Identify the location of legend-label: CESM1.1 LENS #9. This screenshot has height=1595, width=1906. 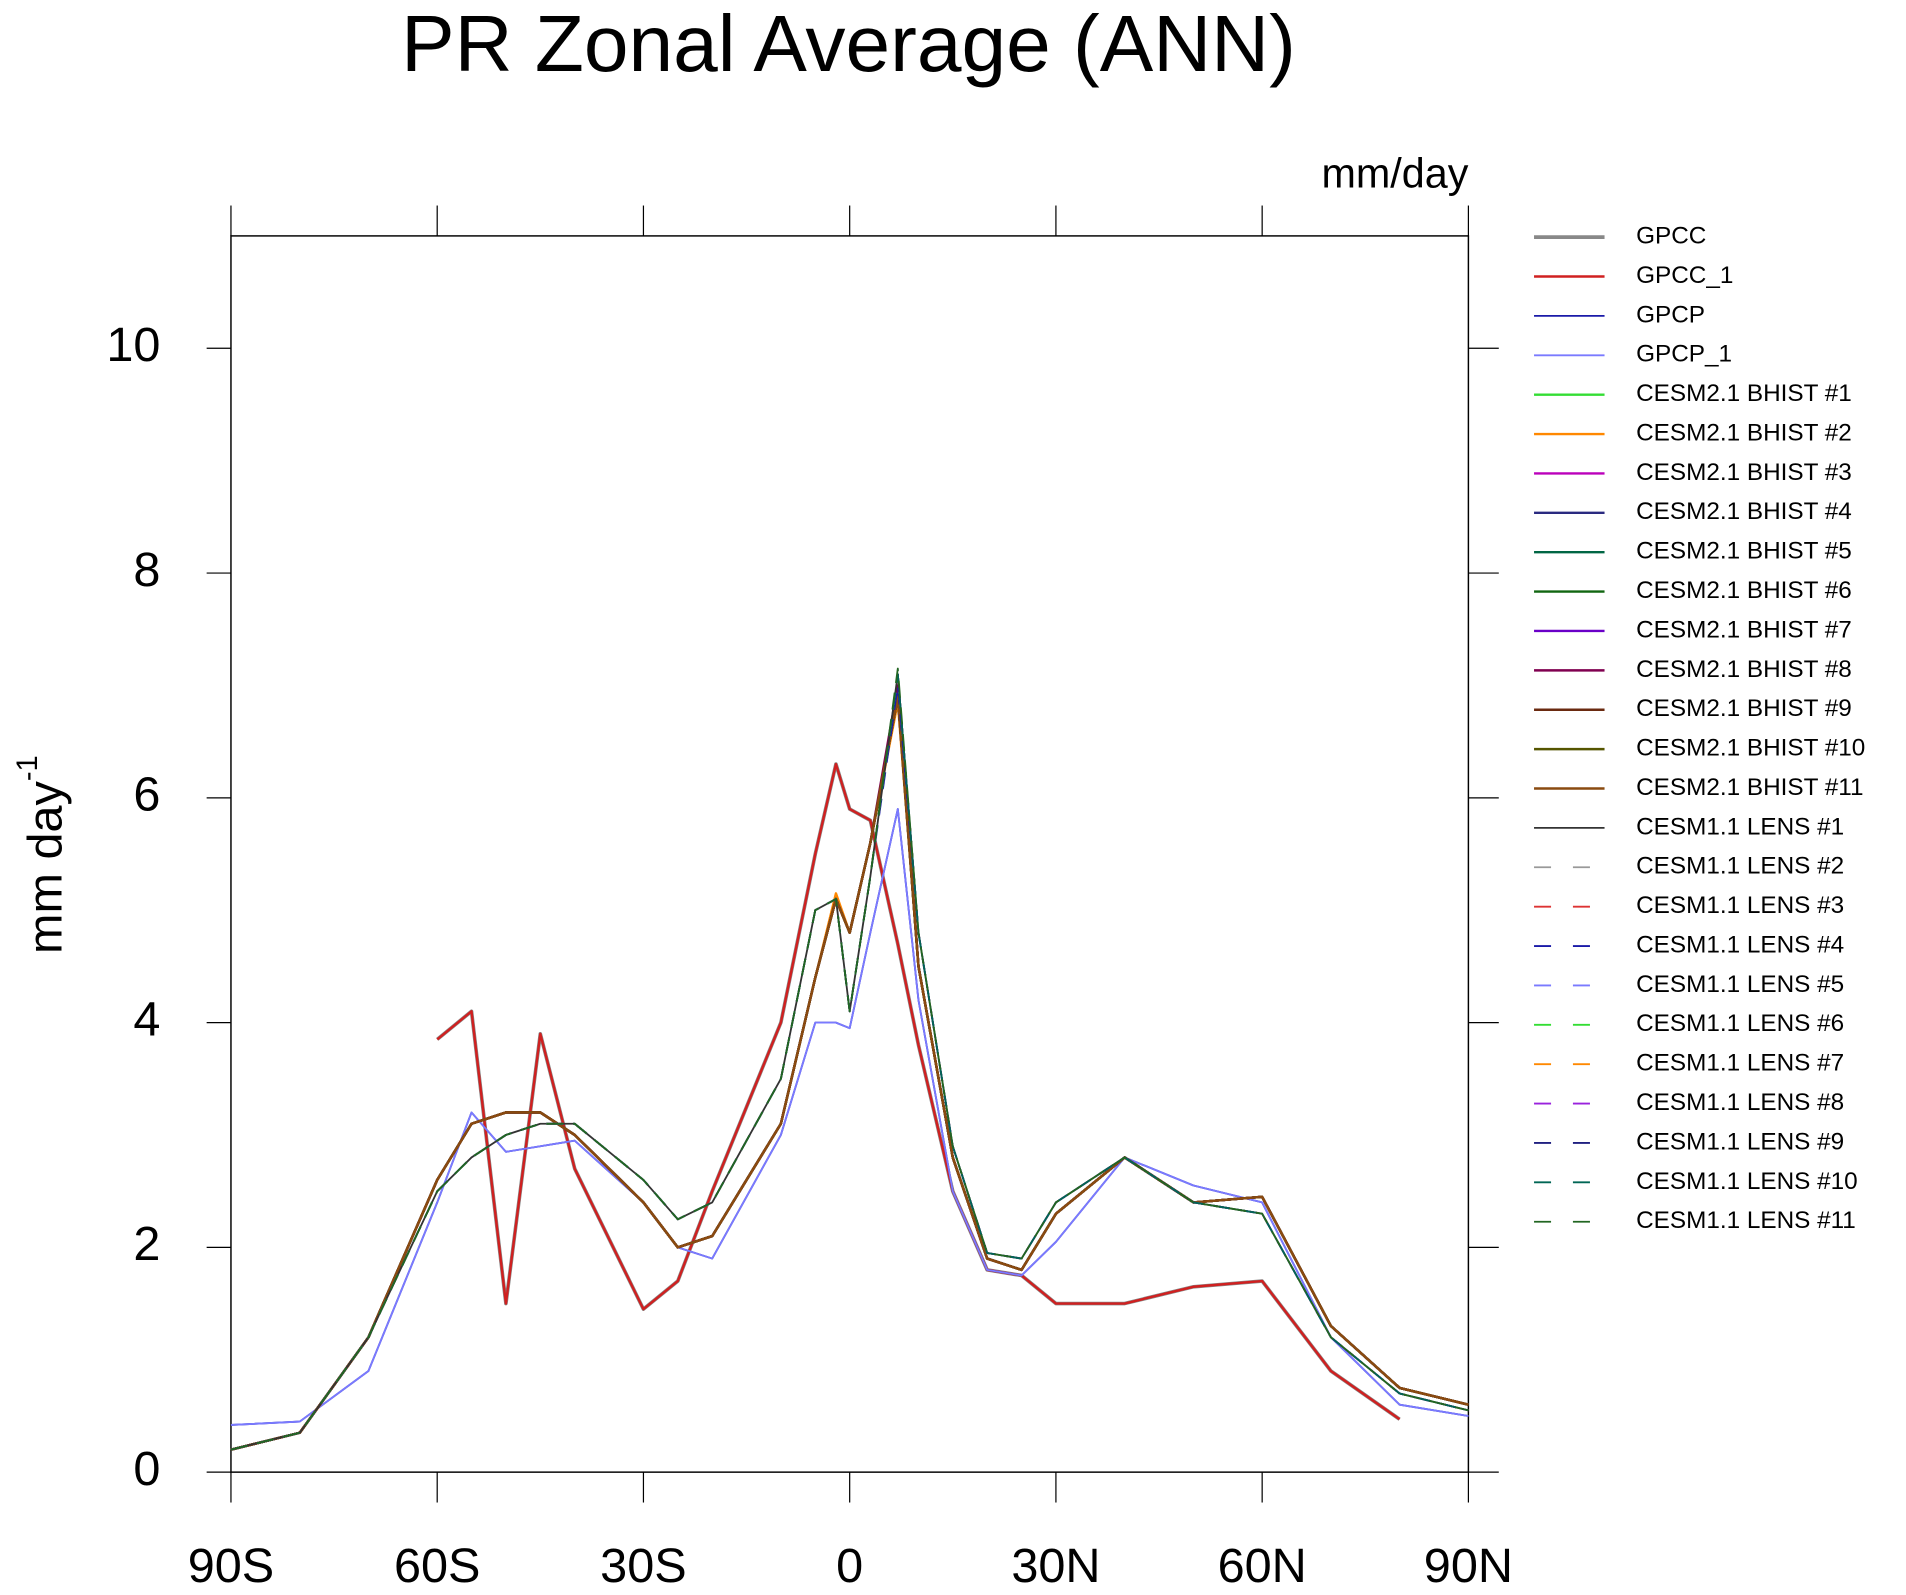
(1740, 1141).